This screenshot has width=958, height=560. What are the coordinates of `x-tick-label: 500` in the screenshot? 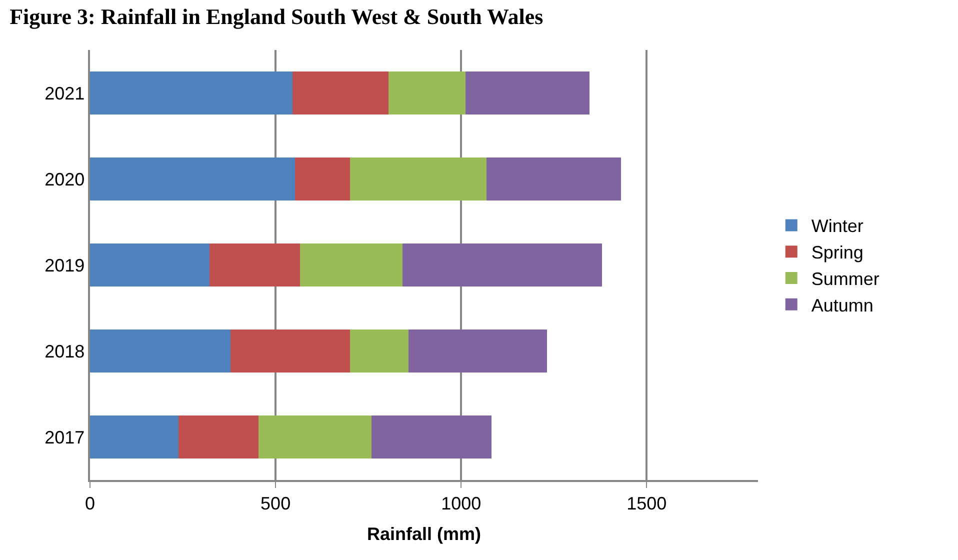 It's located at (275, 503).